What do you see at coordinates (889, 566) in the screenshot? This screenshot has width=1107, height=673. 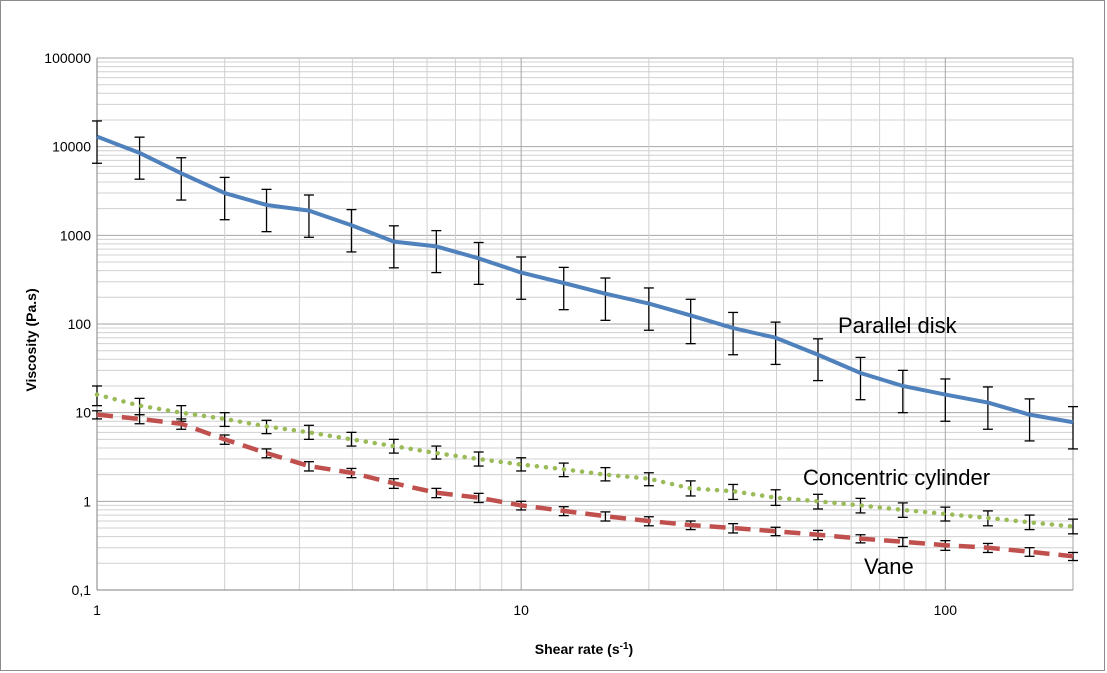 I see `series-label-vane: Vane` at bounding box center [889, 566].